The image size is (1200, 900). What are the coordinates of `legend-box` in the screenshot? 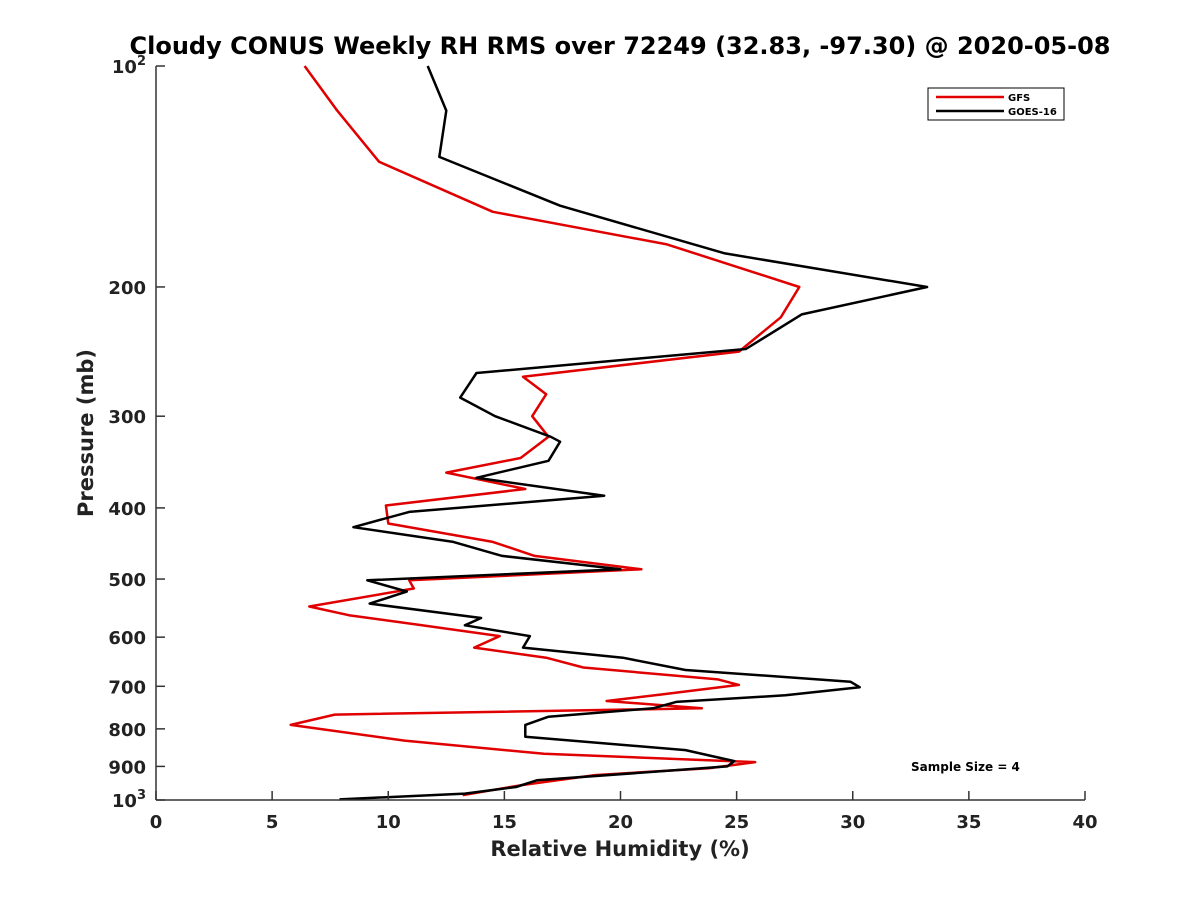 It's located at (996, 104).